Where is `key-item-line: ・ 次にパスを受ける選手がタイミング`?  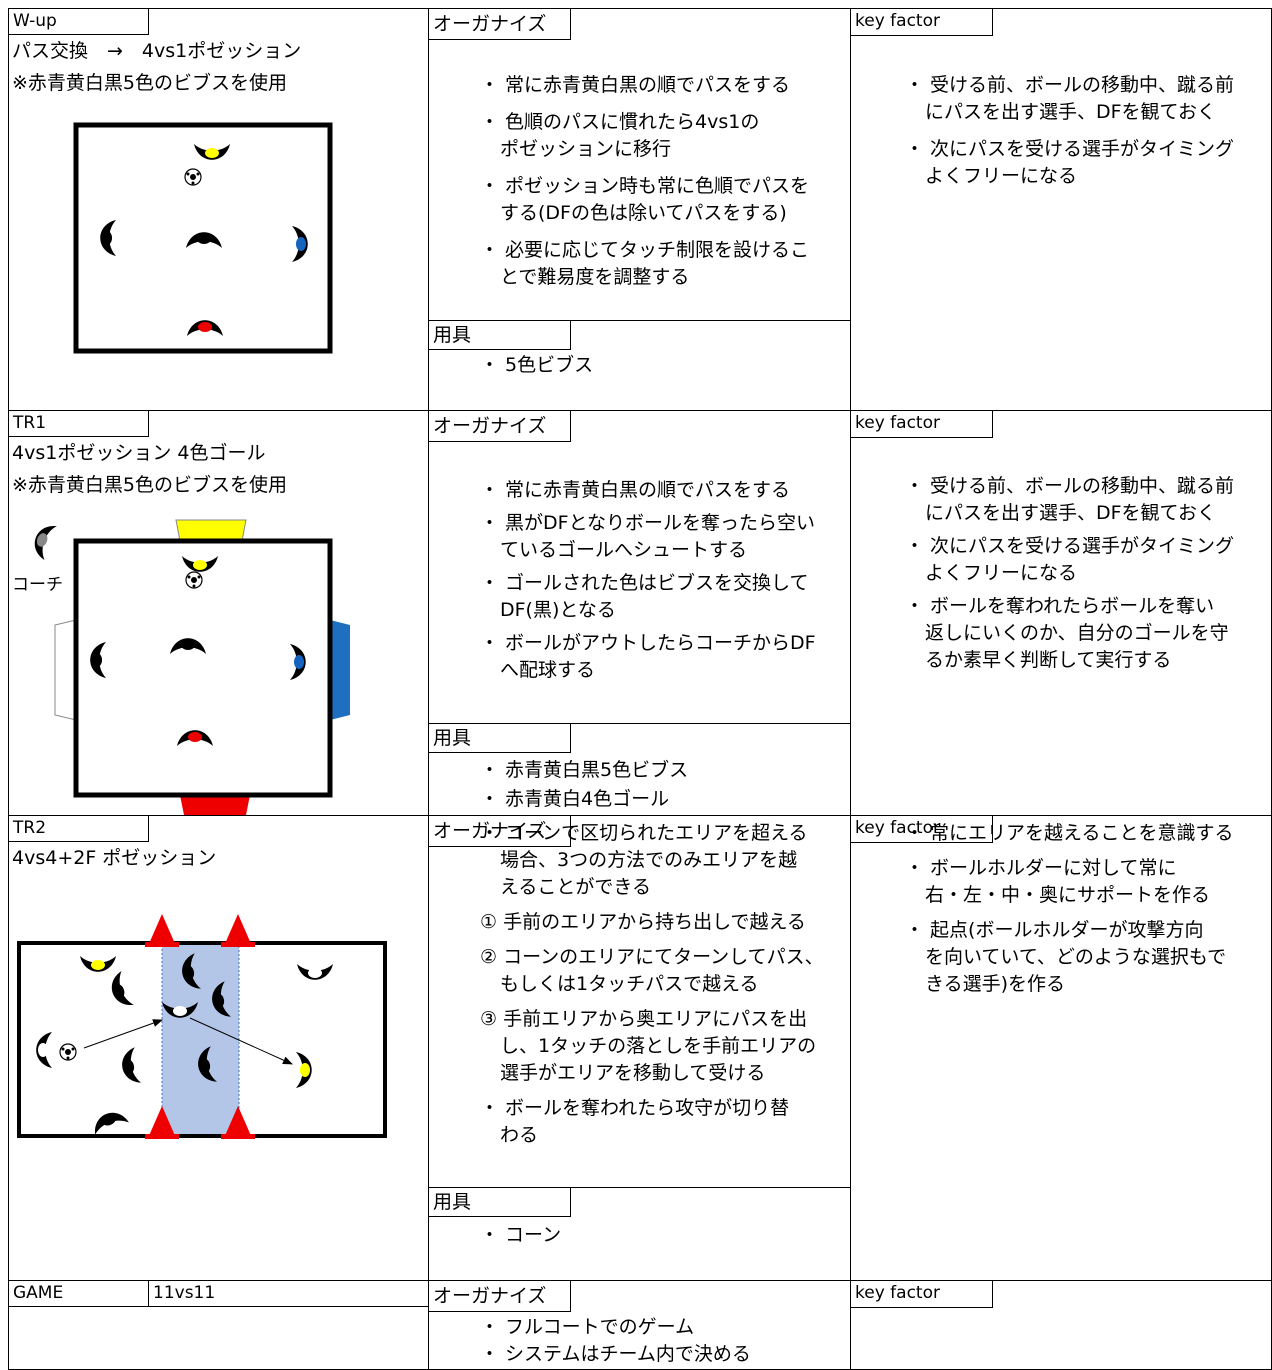 key-item-line: ・ 次にパスを受ける選手がタイミング is located at coordinates (1070, 546).